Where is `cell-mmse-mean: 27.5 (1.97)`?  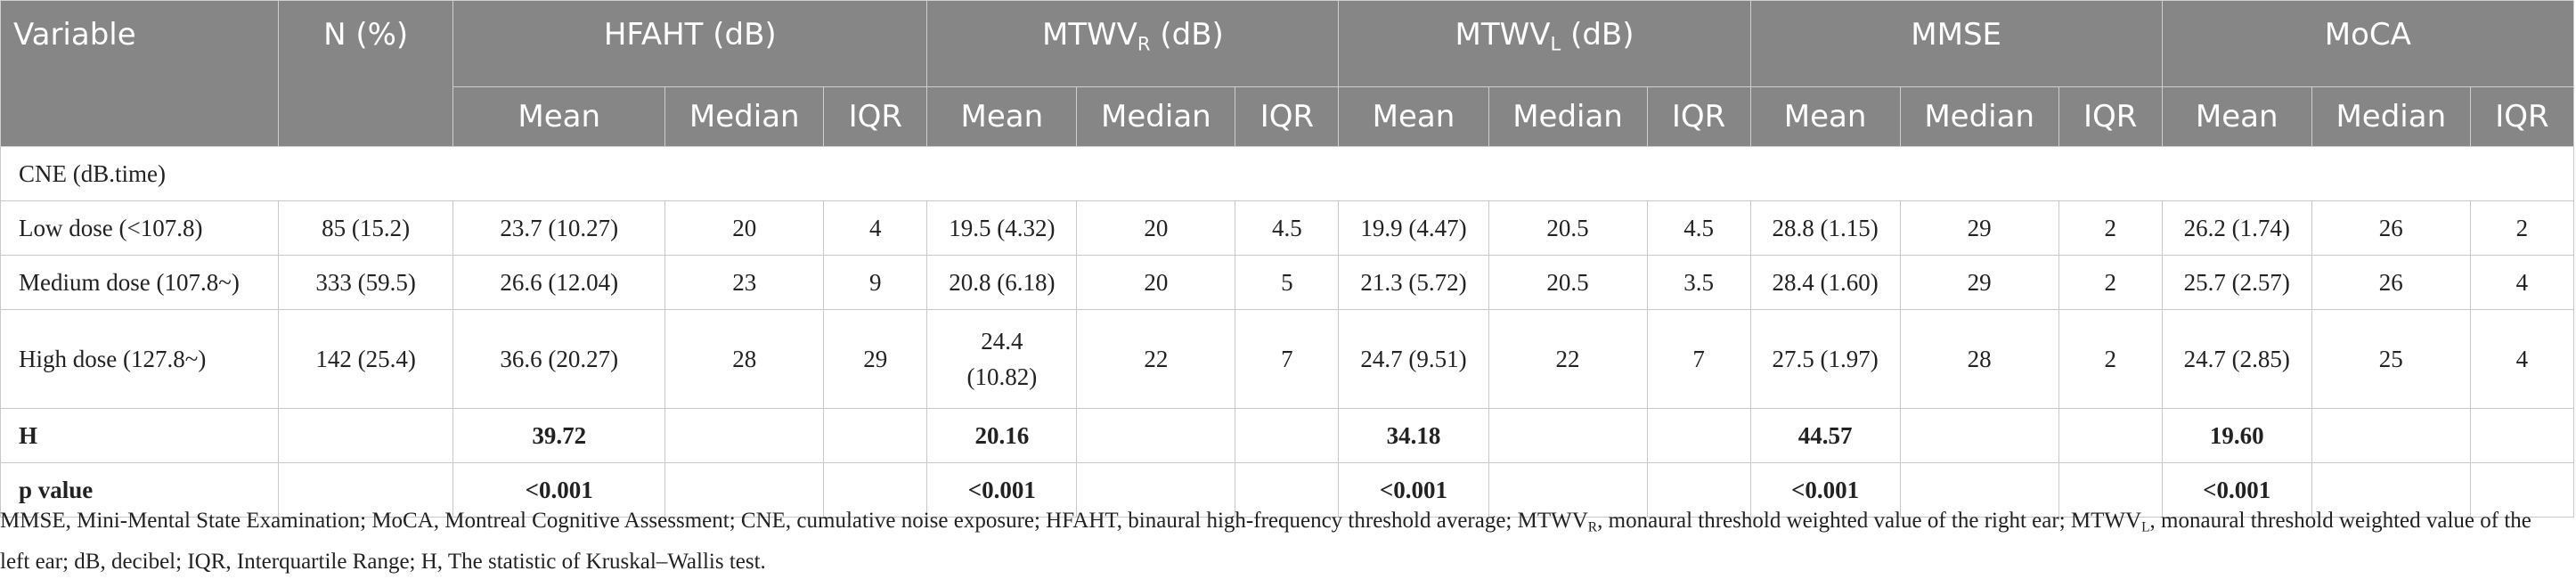
cell-mmse-mean: 27.5 (1.97) is located at coordinates (1825, 359).